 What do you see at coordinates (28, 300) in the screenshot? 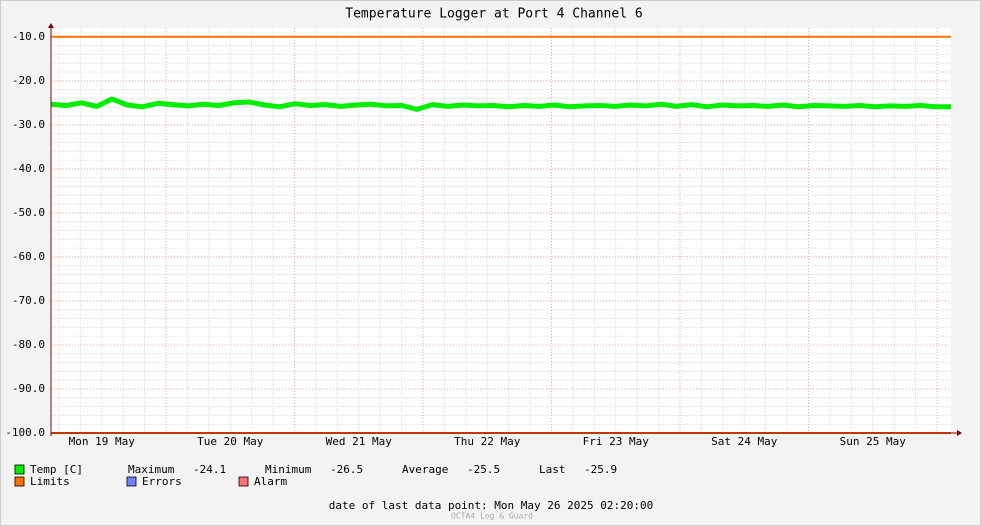
I see `y-tick-label: -70.0` at bounding box center [28, 300].